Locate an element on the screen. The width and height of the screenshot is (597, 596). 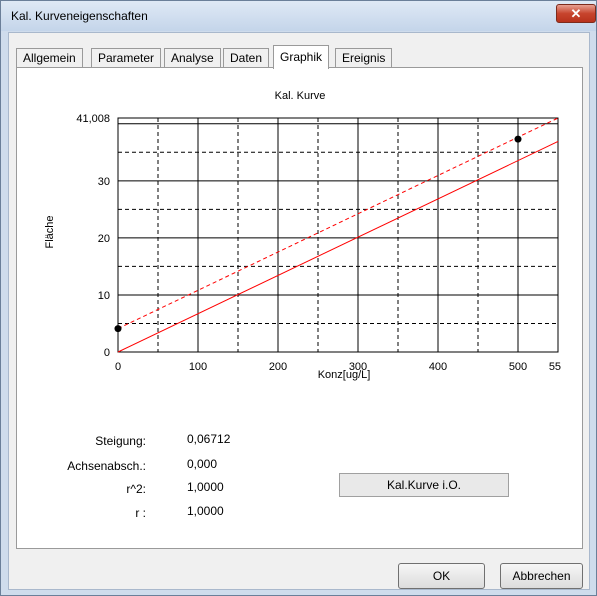
tab-allgemein: Allgemein is located at coordinates (49, 58).